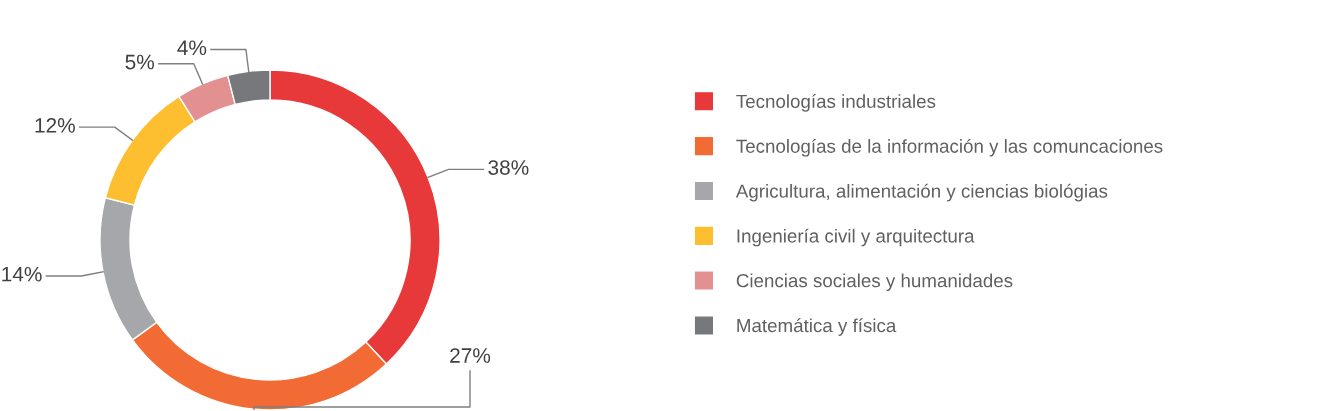 Image resolution: width=1342 pixels, height=411 pixels. Describe the element at coordinates (836, 103) in the screenshot. I see `legend-label: Tecnologías industriales` at that location.